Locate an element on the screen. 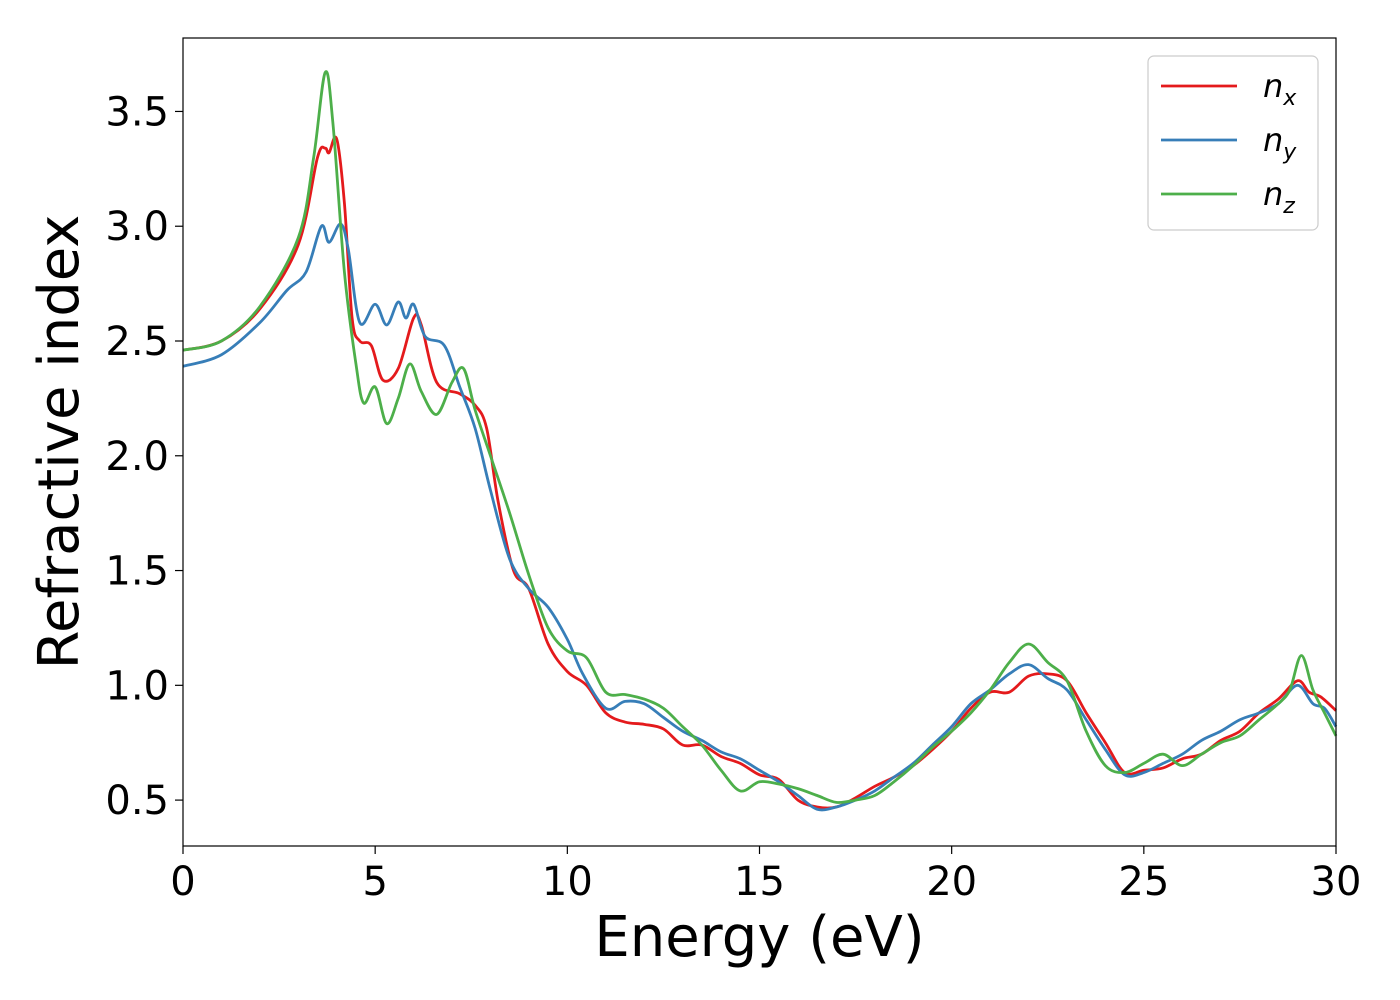 The height and width of the screenshot is (1000, 1400). x-tick-label: 25 is located at coordinates (1143, 882).